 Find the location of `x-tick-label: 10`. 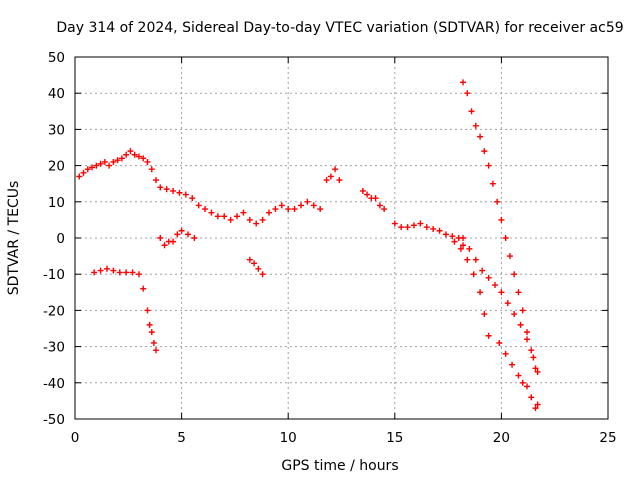

x-tick-label: 10 is located at coordinates (288, 438).